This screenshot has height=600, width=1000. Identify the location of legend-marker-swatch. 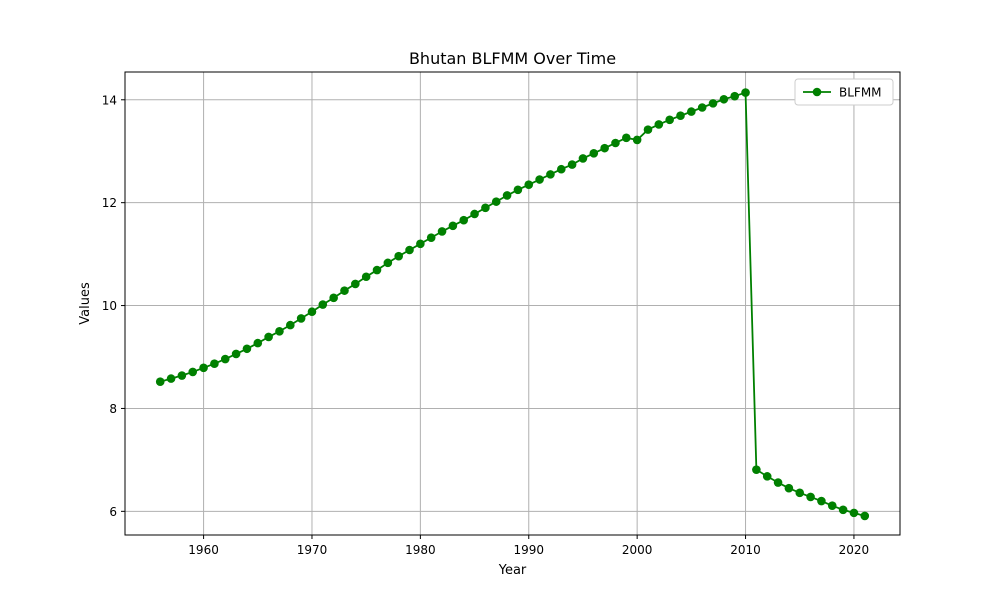
(817, 92).